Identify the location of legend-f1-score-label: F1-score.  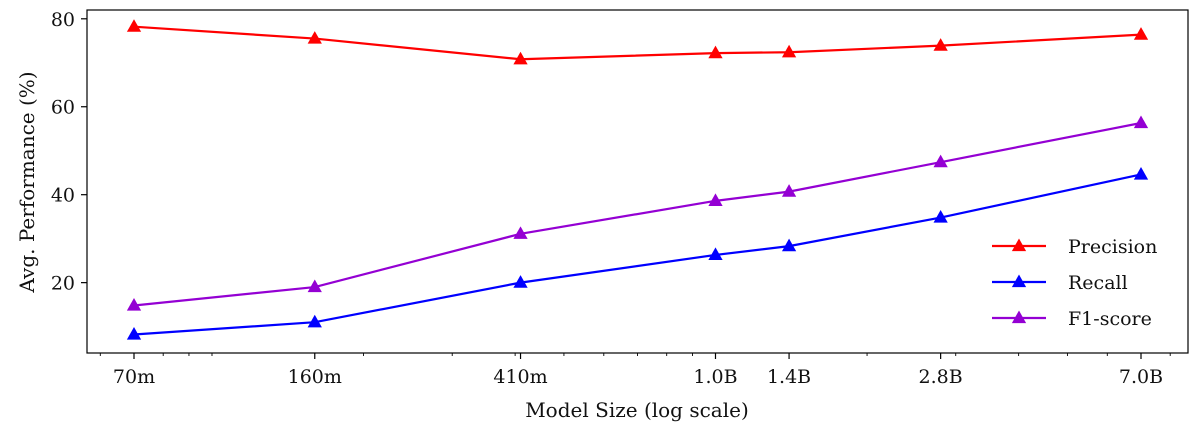
(1110, 319).